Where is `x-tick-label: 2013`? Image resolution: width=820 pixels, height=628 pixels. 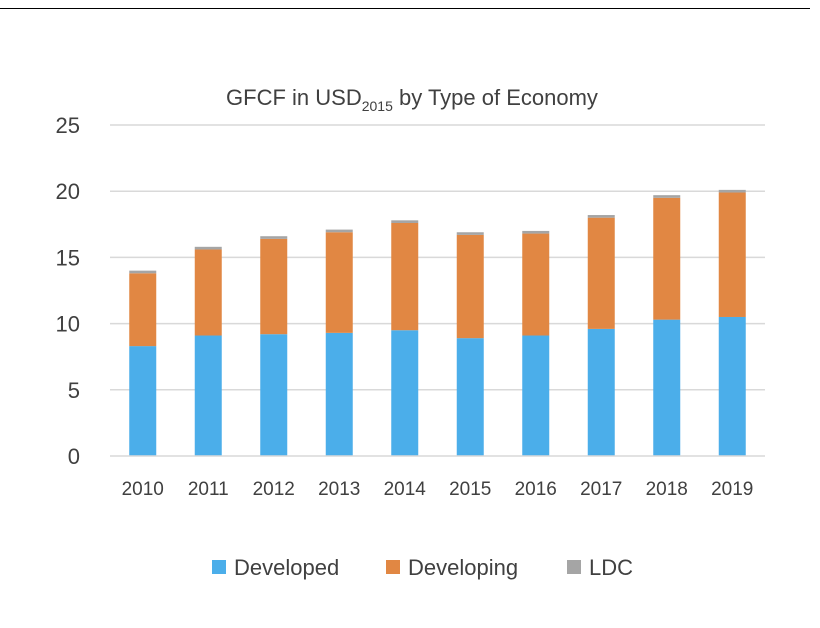 x-tick-label: 2013 is located at coordinates (339, 489).